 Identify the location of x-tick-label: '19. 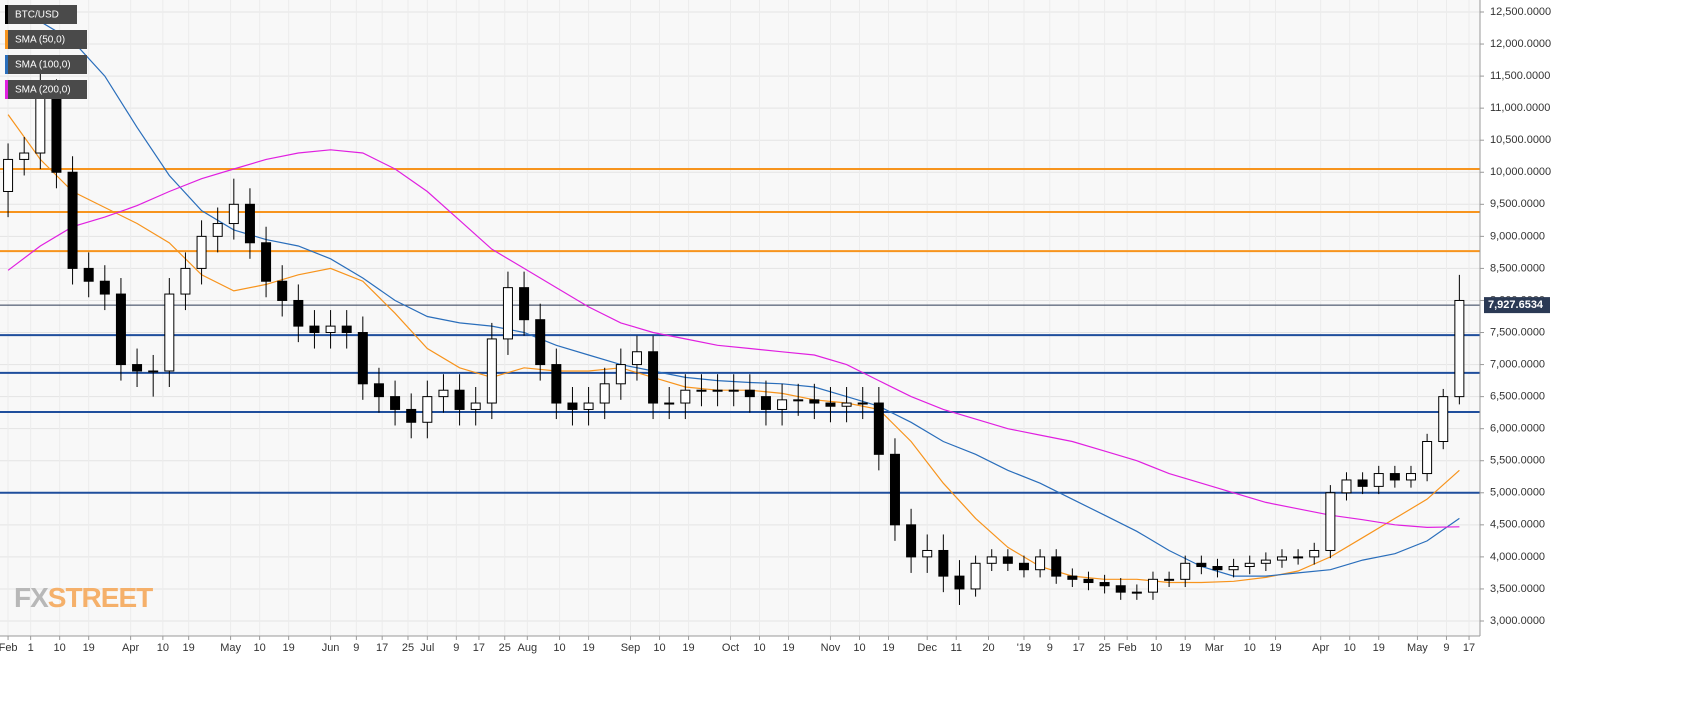
(1024, 648).